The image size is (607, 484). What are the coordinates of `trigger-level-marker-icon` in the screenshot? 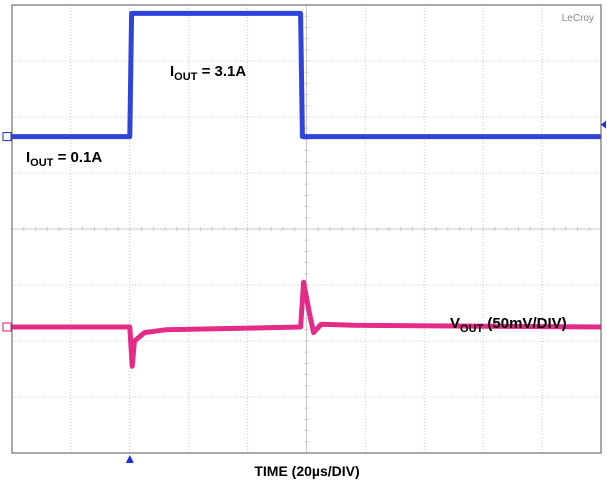 It's located at (603, 124).